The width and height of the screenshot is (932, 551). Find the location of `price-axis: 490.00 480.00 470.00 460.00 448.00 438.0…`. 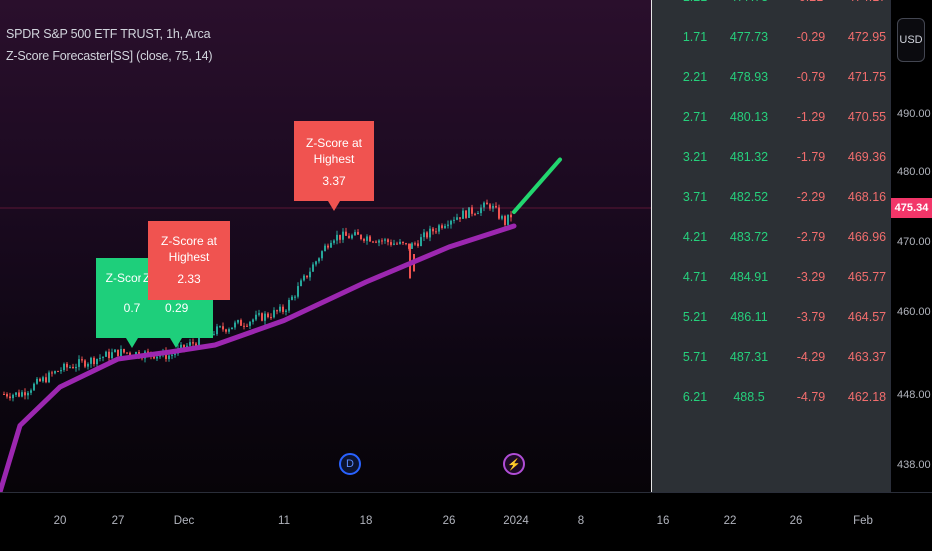

price-axis: 490.00 480.00 470.00 460.00 448.00 438.0… is located at coordinates (911, 246).